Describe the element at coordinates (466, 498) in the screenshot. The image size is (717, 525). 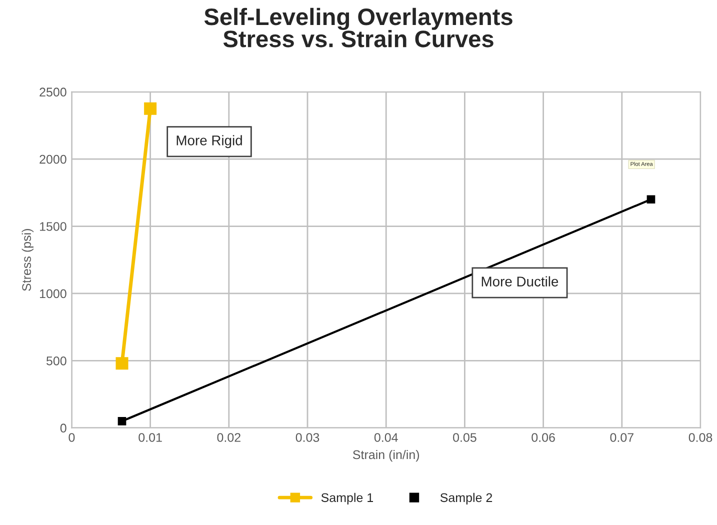
I see `legend-label: Sample 2` at that location.